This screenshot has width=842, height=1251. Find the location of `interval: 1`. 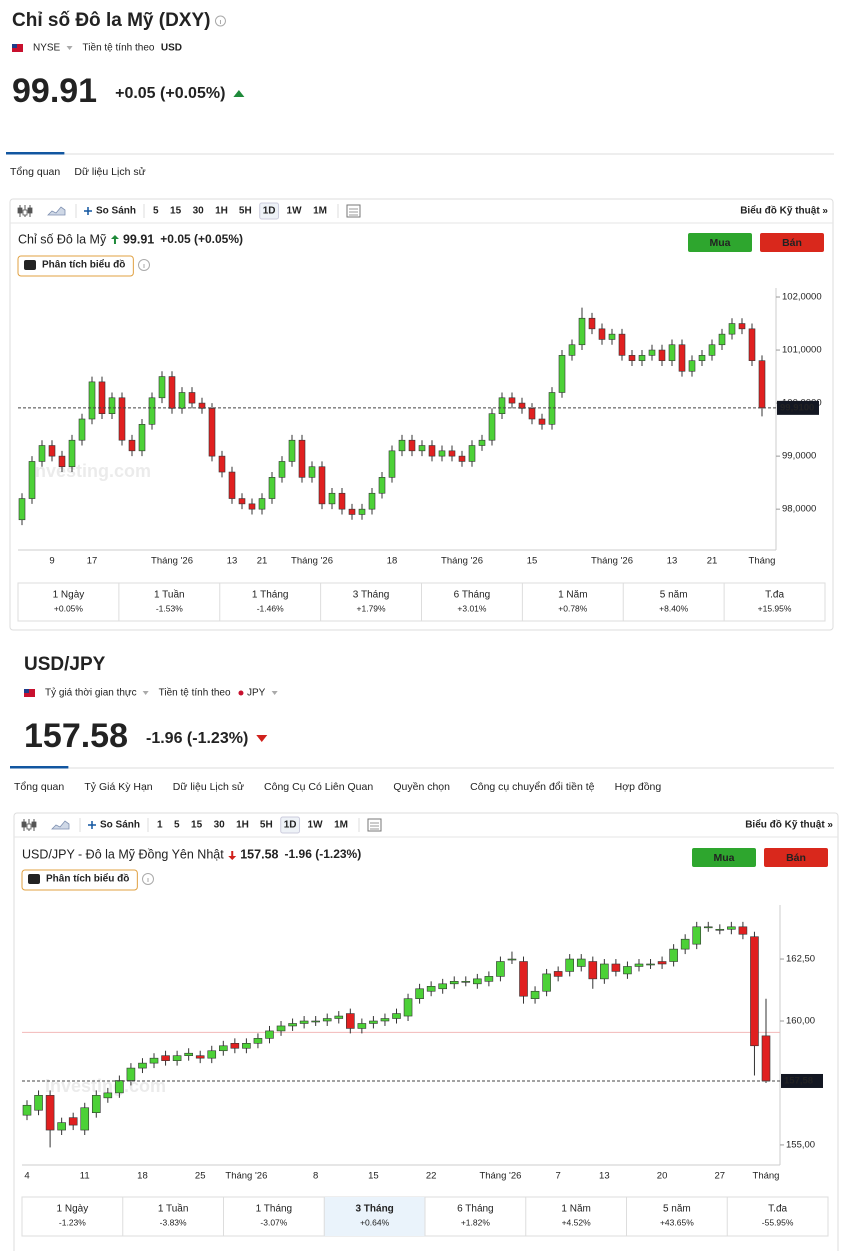

interval: 1 is located at coordinates (160, 825).